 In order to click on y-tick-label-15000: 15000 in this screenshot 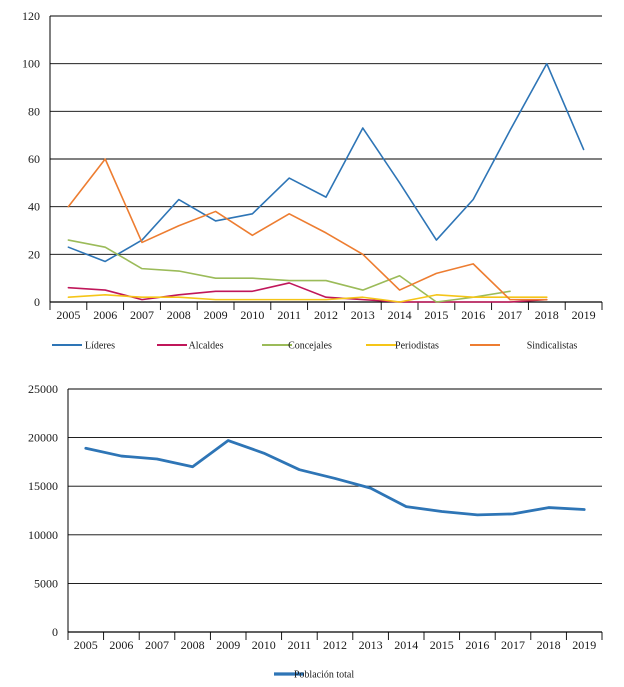, I will do `click(43, 486)`.